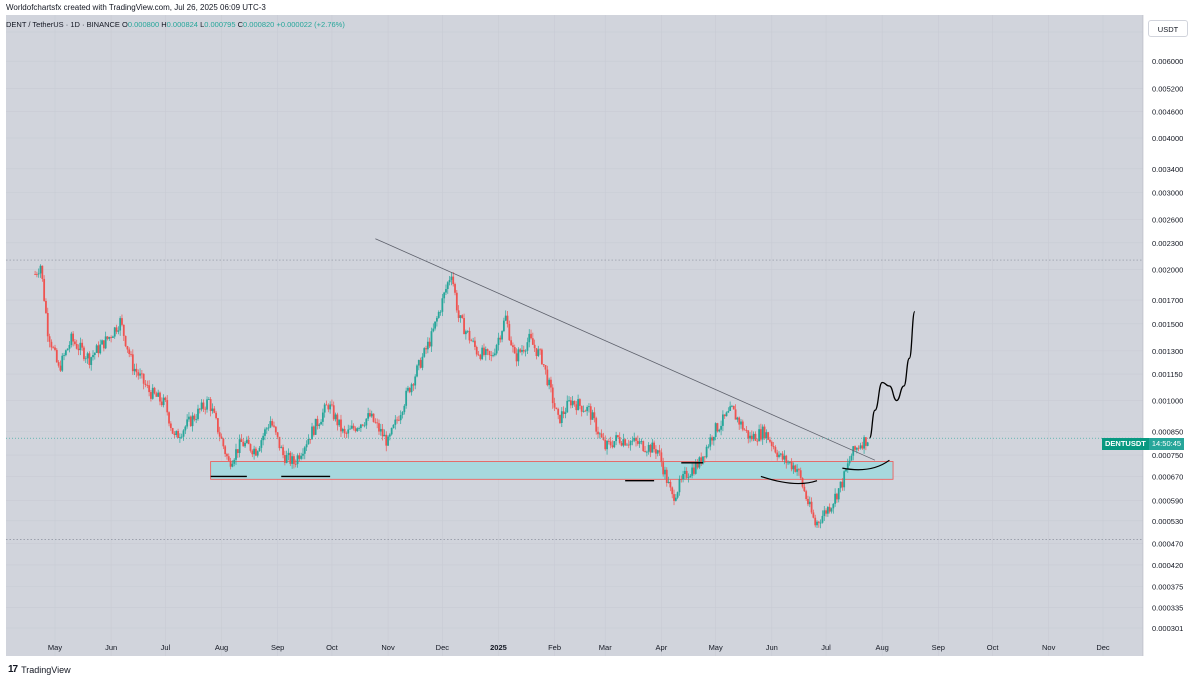 The width and height of the screenshot is (1200, 680). What do you see at coordinates (1167, 586) in the screenshot?
I see `y-axis-tick-label: 0.000375` at bounding box center [1167, 586].